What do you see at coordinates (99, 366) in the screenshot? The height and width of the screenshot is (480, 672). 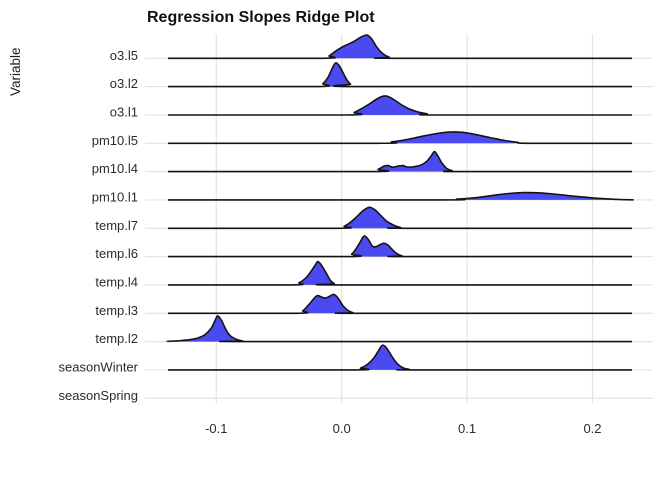 I see `row-label: seasonWinter` at bounding box center [99, 366].